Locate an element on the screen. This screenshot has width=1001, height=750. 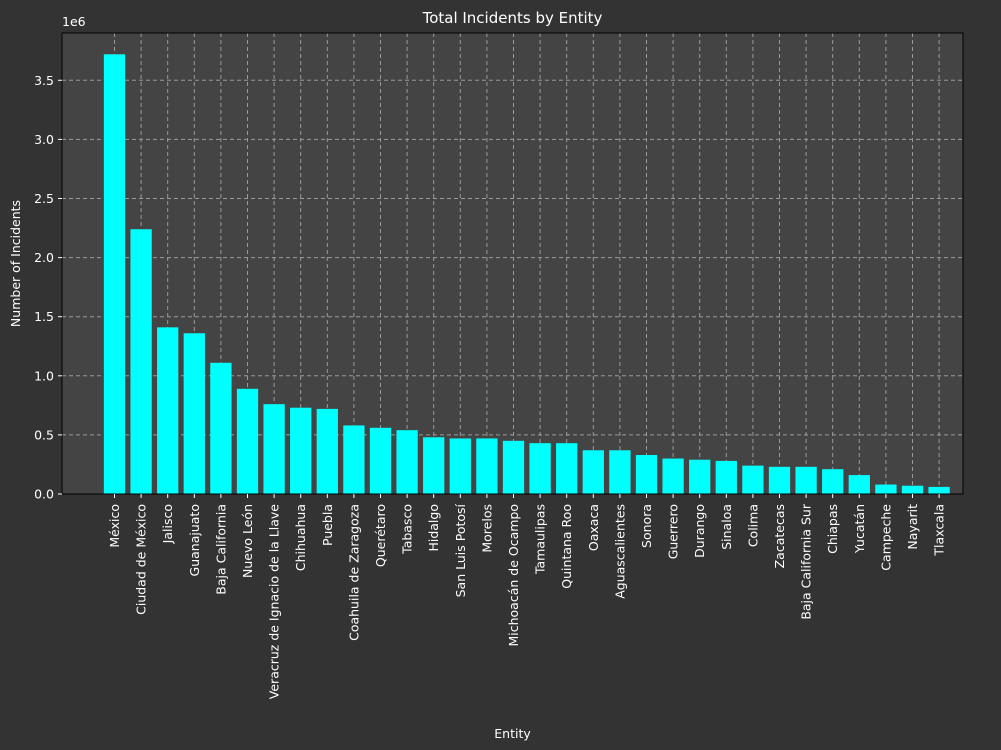
y-offset-label: 1e6 is located at coordinates (74, 21).